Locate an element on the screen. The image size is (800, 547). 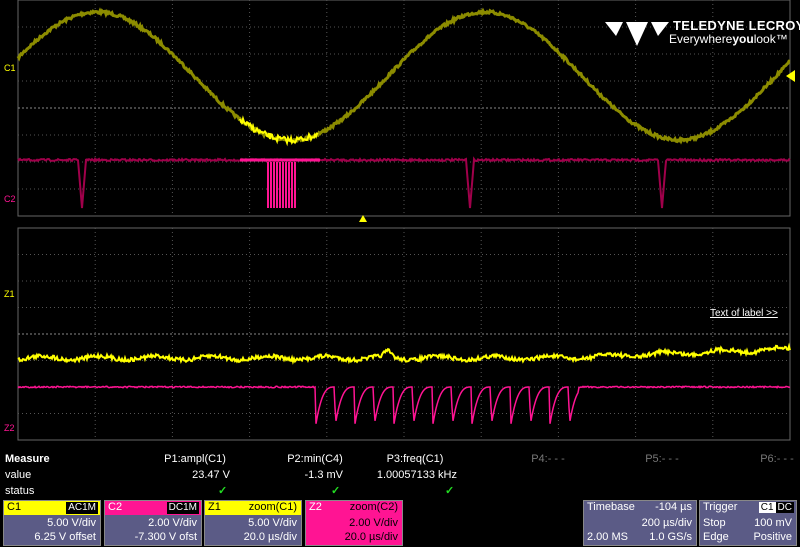
timebase-samples: 2.00 MS is located at coordinates (607, 537).